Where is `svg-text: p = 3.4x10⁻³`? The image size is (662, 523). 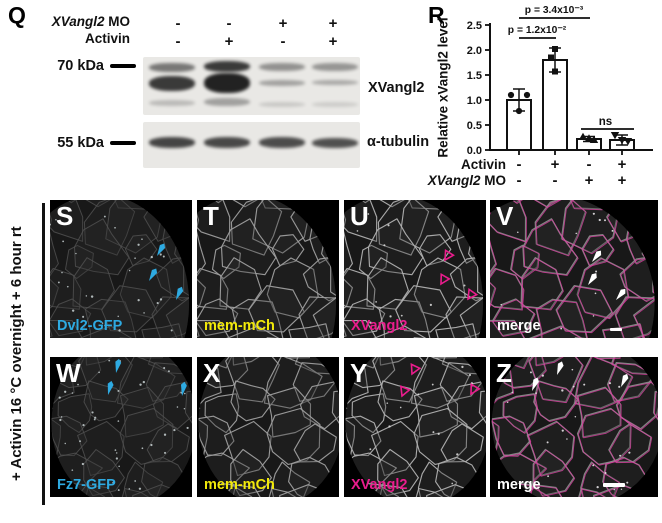 svg-text: p = 3.4x10⁻³ is located at coordinates (554, 10).